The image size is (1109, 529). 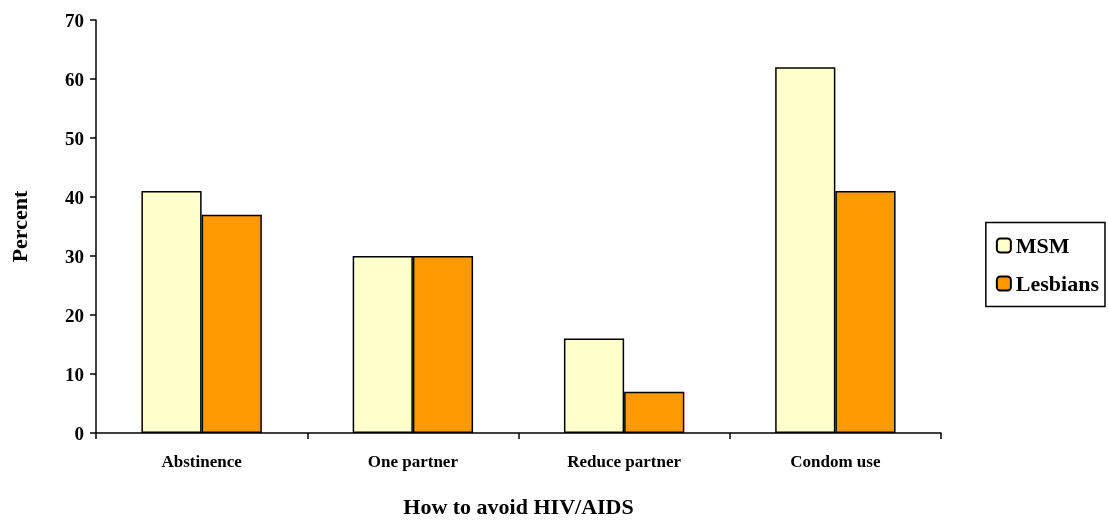 What do you see at coordinates (74, 256) in the screenshot?
I see `y-tick-label: 30` at bounding box center [74, 256].